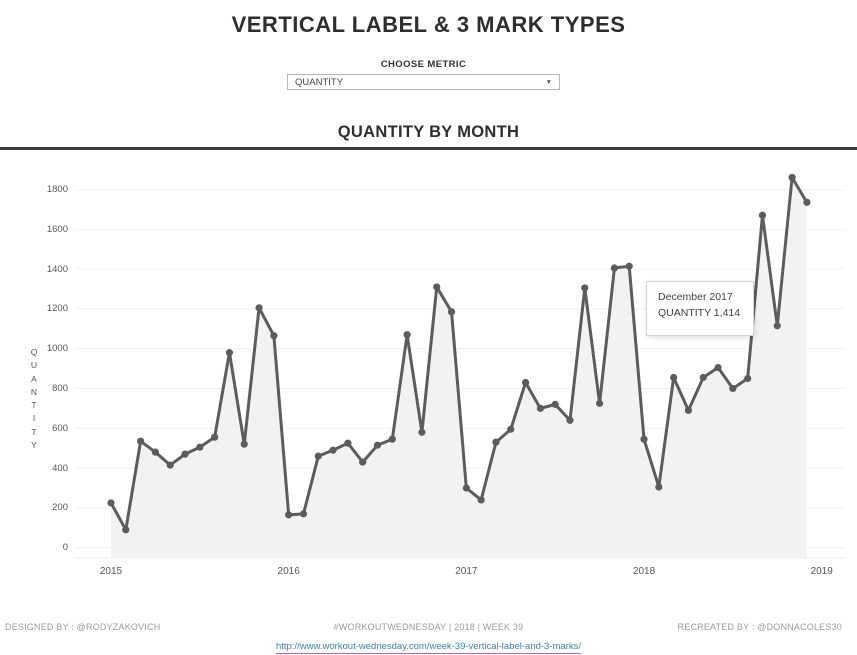 This screenshot has width=857, height=655. Describe the element at coordinates (57, 269) in the screenshot. I see `y-axis-tick-label: 1400` at that location.